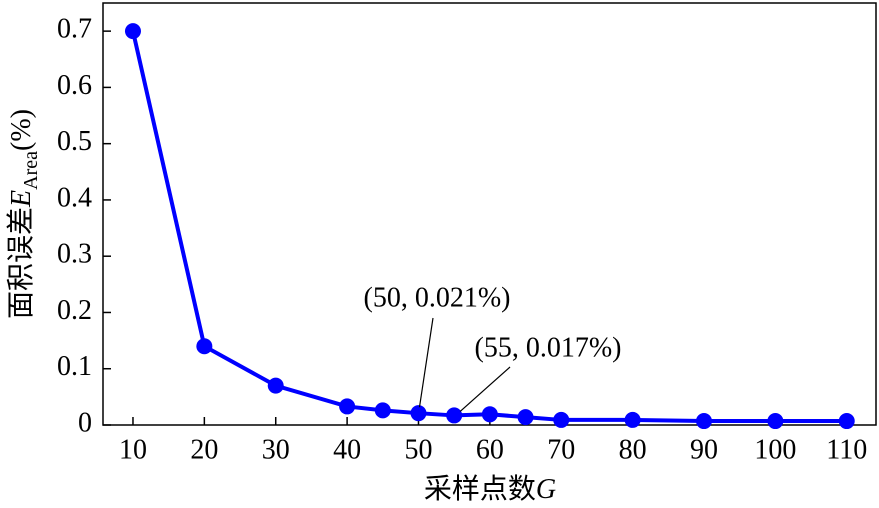 The image size is (879, 508). I want to click on x-tick-label: 80, so click(633, 449).